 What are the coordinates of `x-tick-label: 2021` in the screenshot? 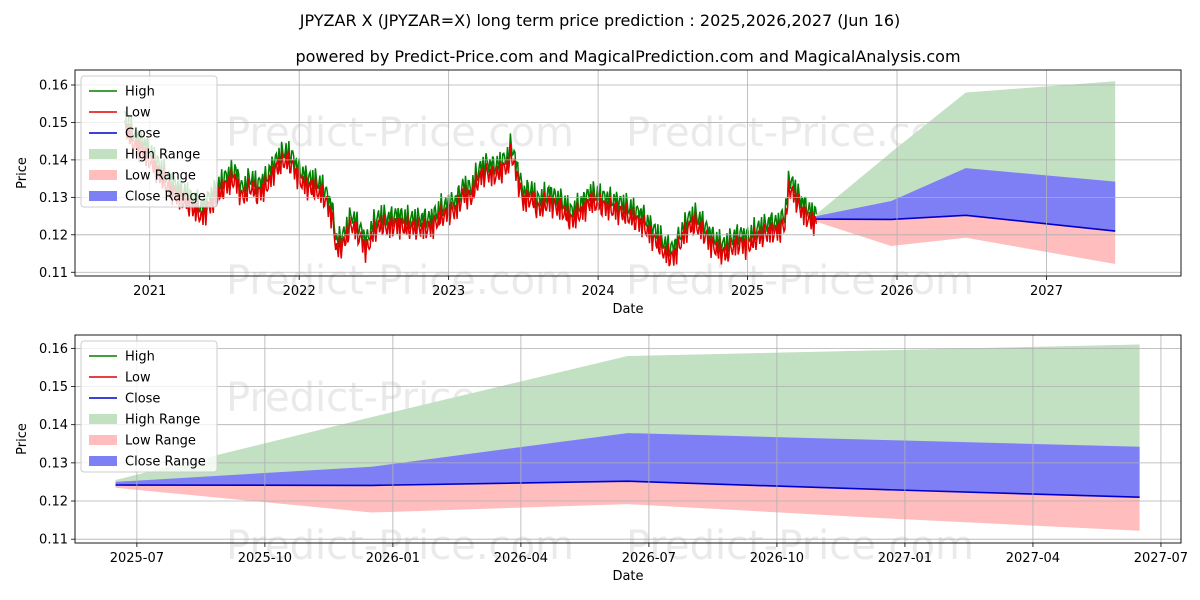 It's located at (149, 291).